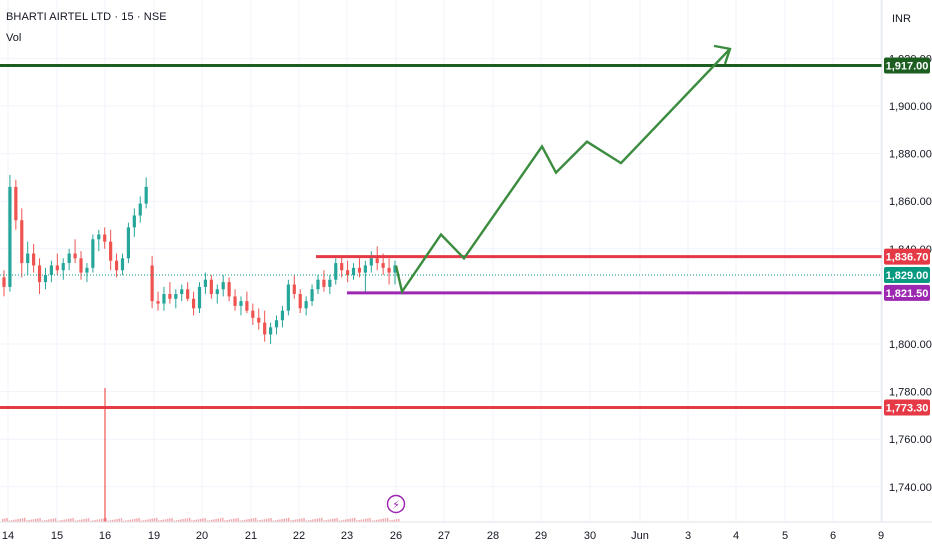  What do you see at coordinates (347, 536) in the screenshot?
I see `time-tick-label: 23` at bounding box center [347, 536].